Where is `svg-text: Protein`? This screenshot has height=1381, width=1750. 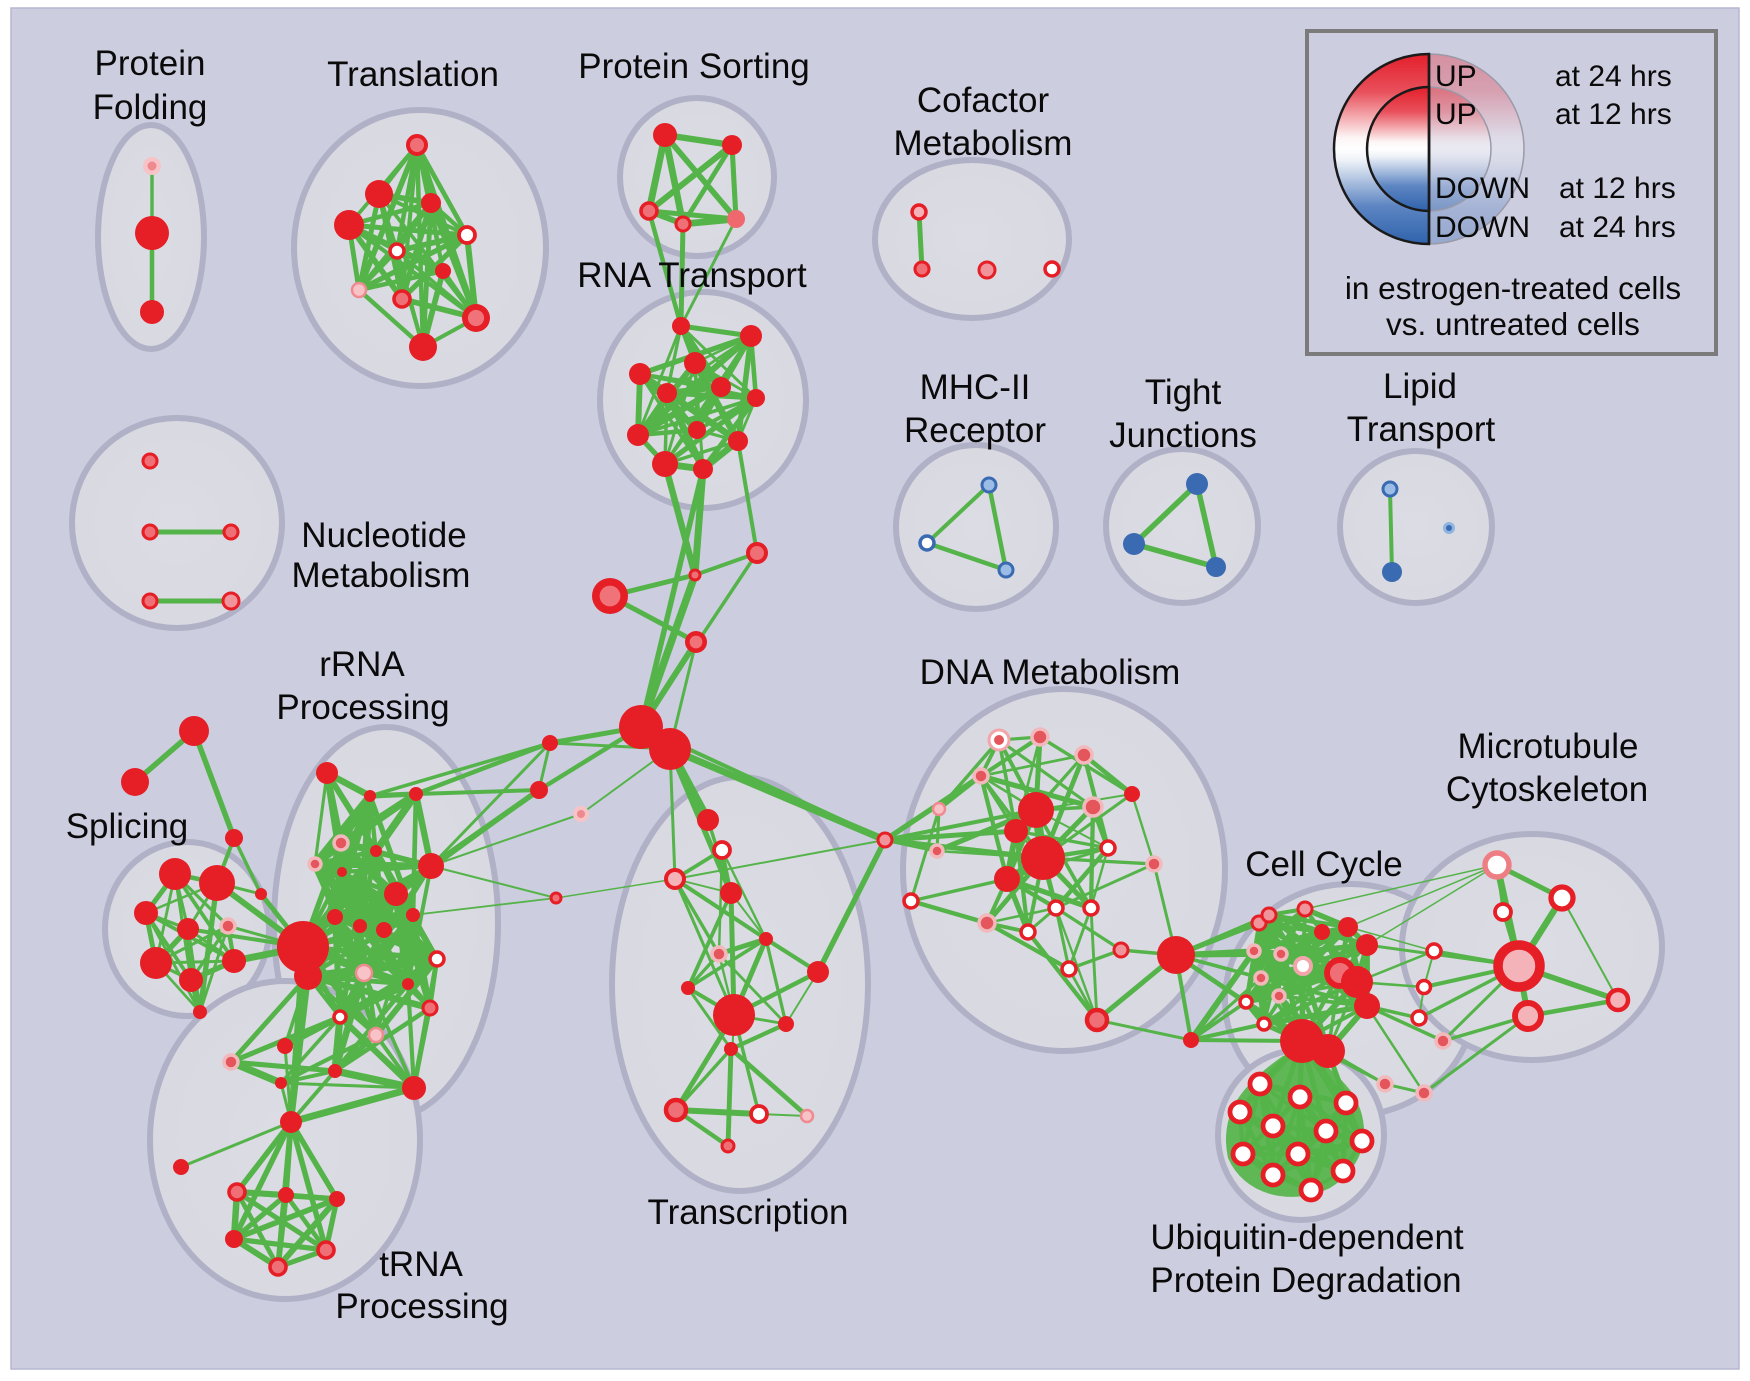 svg-text: Protein is located at coordinates (150, 63).